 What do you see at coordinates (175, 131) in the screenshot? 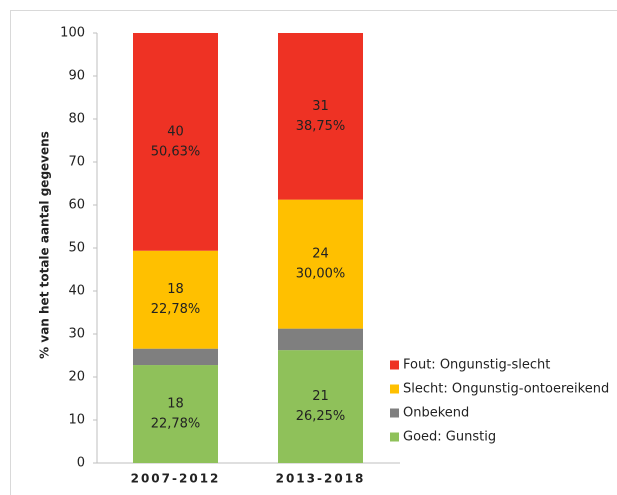
I see `count-label: 40` at bounding box center [175, 131].